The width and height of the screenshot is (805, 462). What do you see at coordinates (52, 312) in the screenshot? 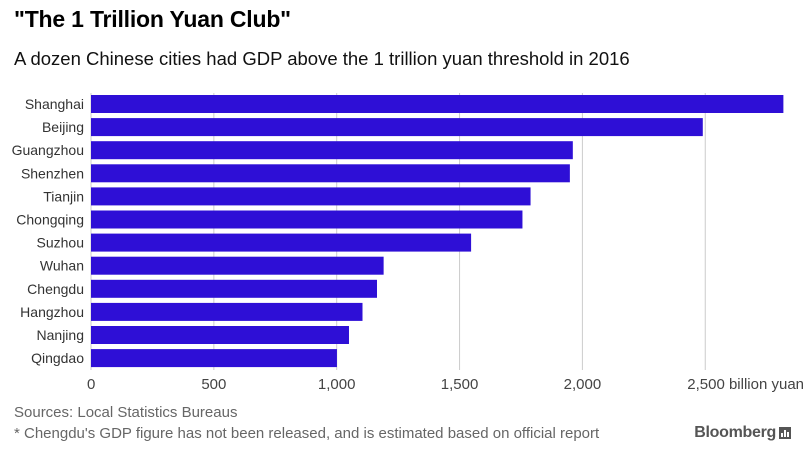
I see `category-label-hangzhou: Hangzhou` at bounding box center [52, 312].